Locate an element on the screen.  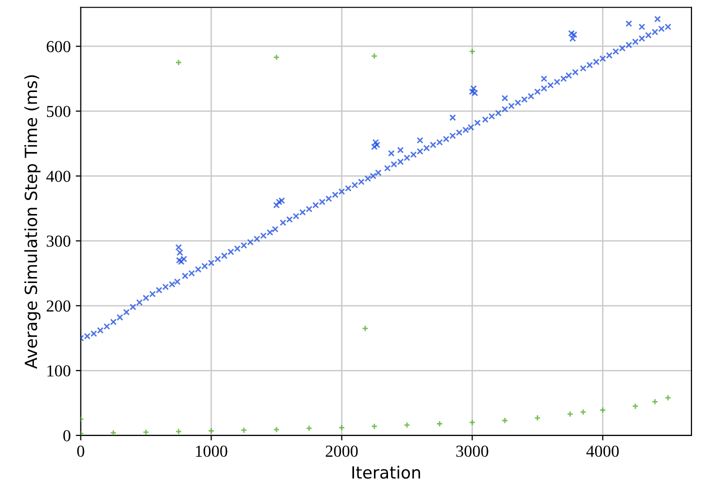
y-tick-label: 500 is located at coordinates (58, 112).